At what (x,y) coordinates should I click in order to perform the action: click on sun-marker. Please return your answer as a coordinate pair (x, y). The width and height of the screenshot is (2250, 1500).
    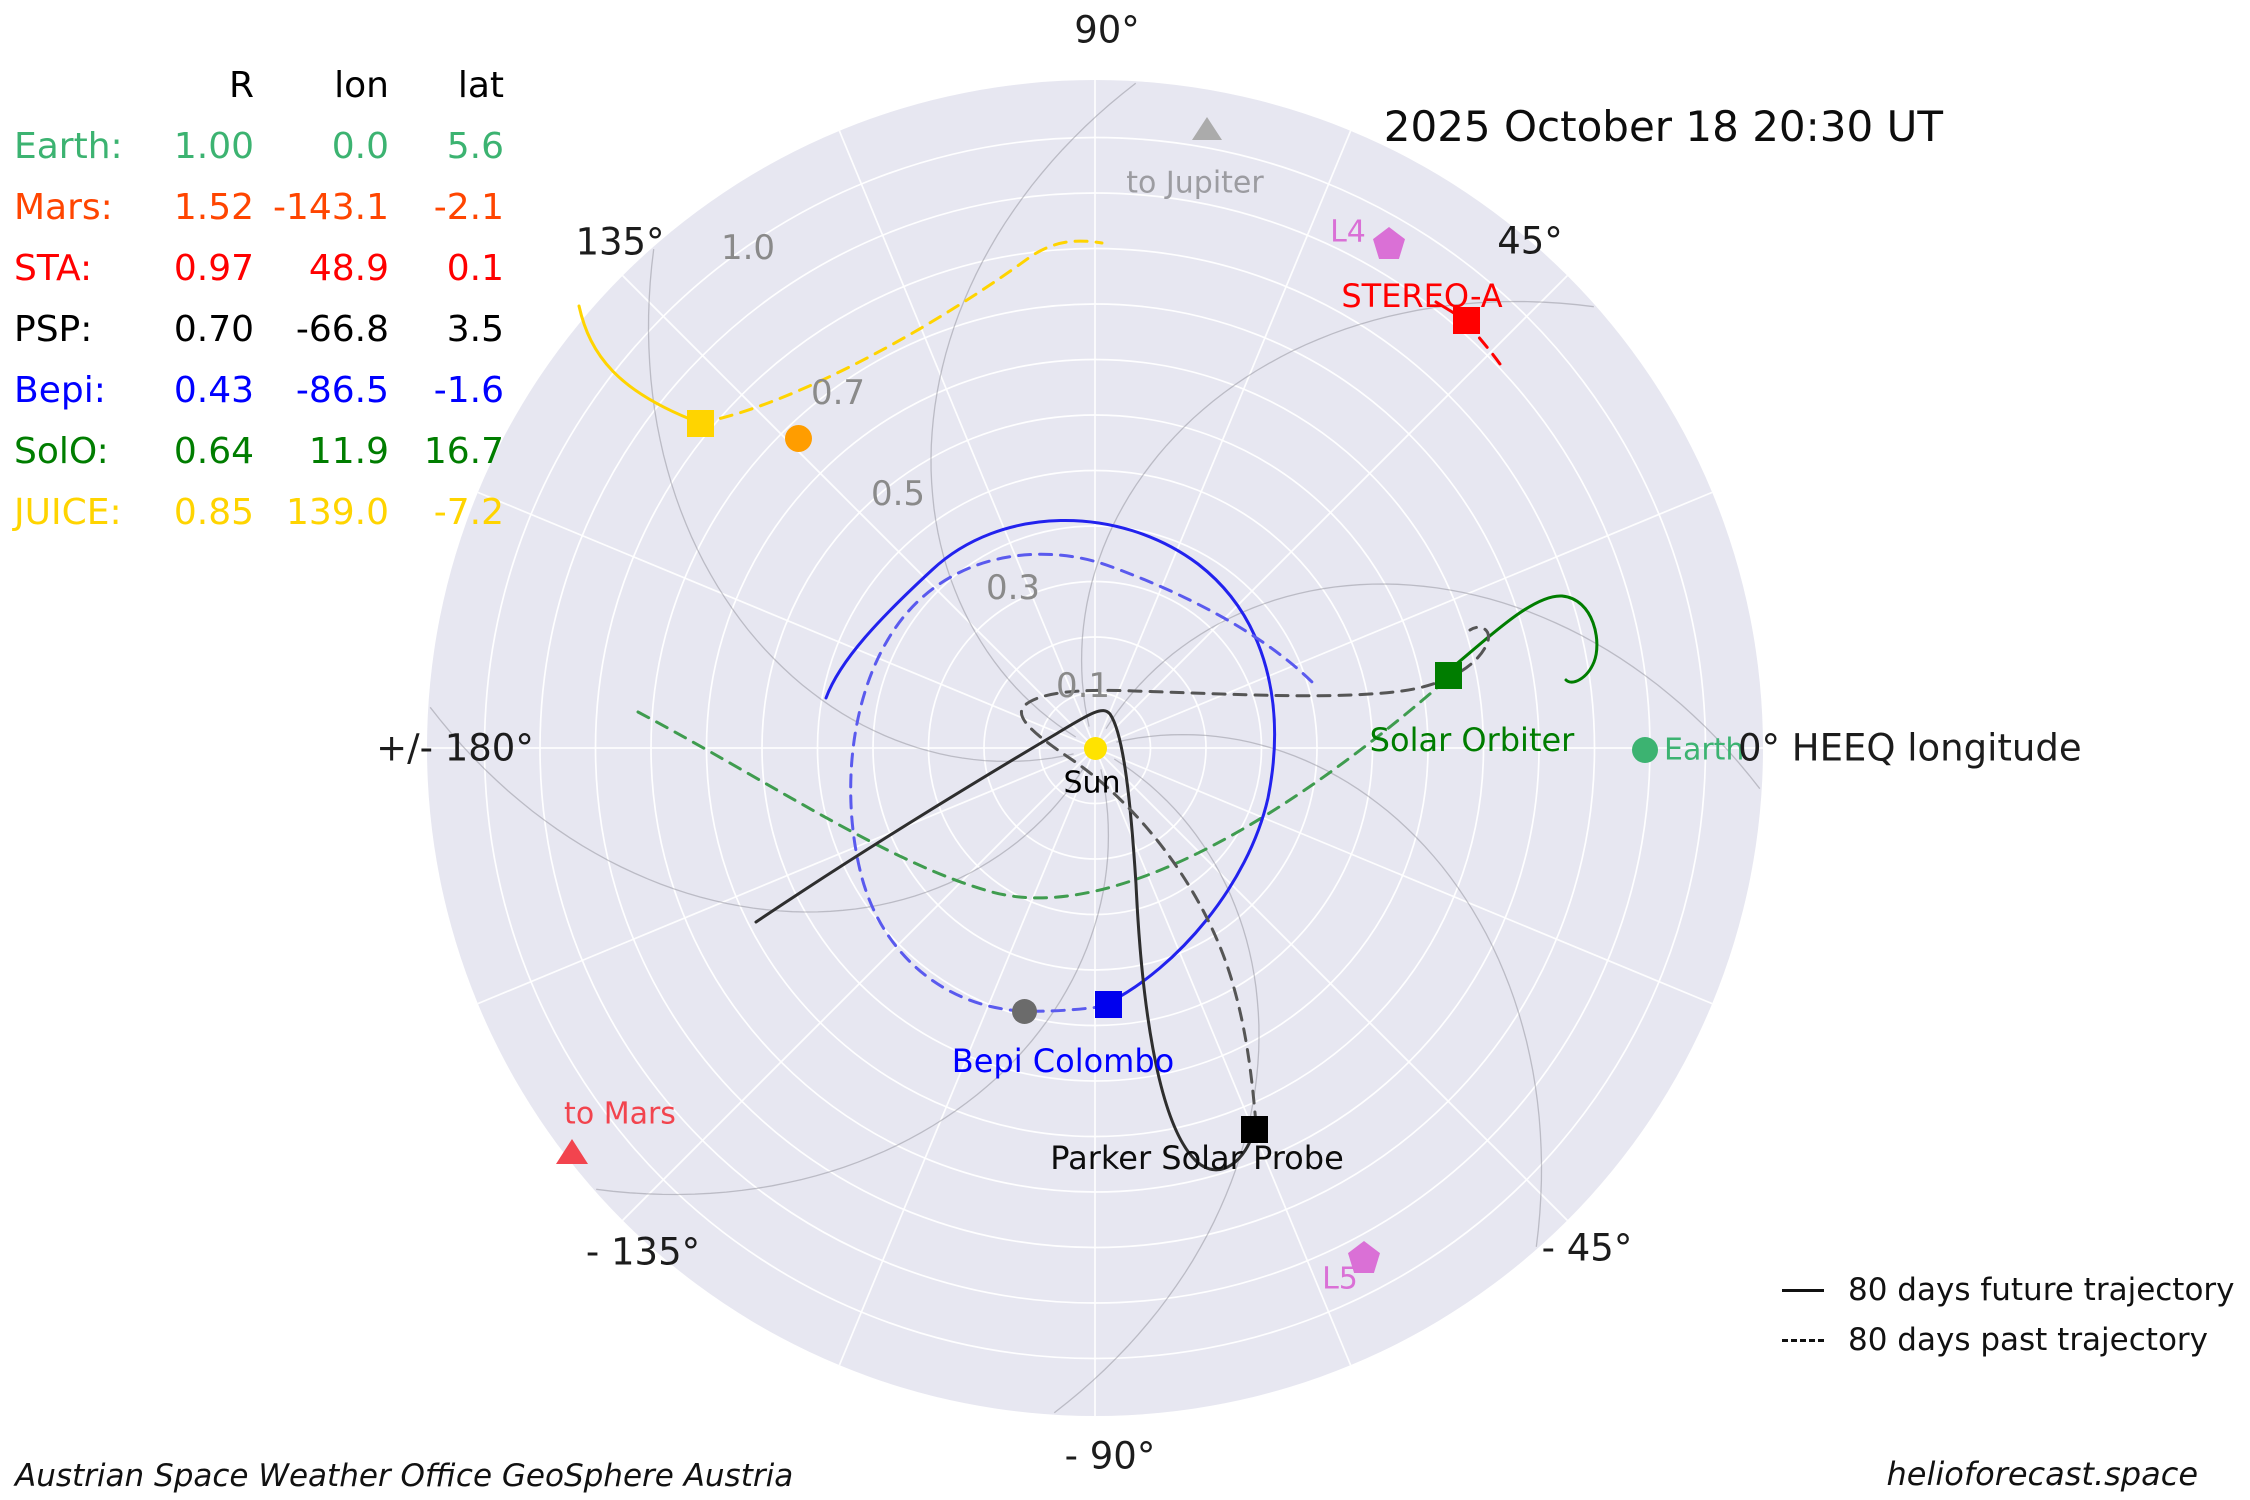
    Looking at the image, I should click on (1095, 748).